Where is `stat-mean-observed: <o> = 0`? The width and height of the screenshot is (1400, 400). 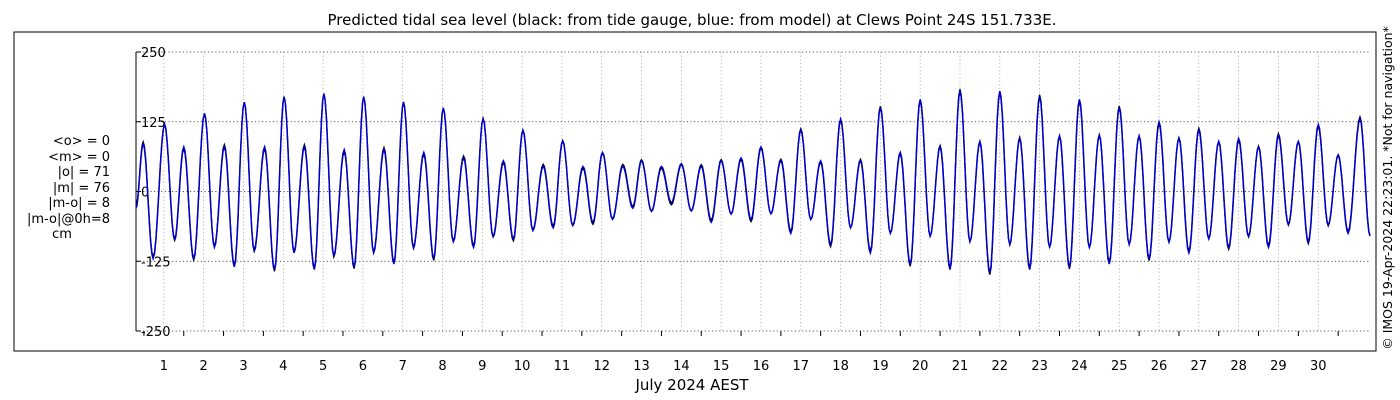 stat-mean-observed: <o> = 0 is located at coordinates (81, 141).